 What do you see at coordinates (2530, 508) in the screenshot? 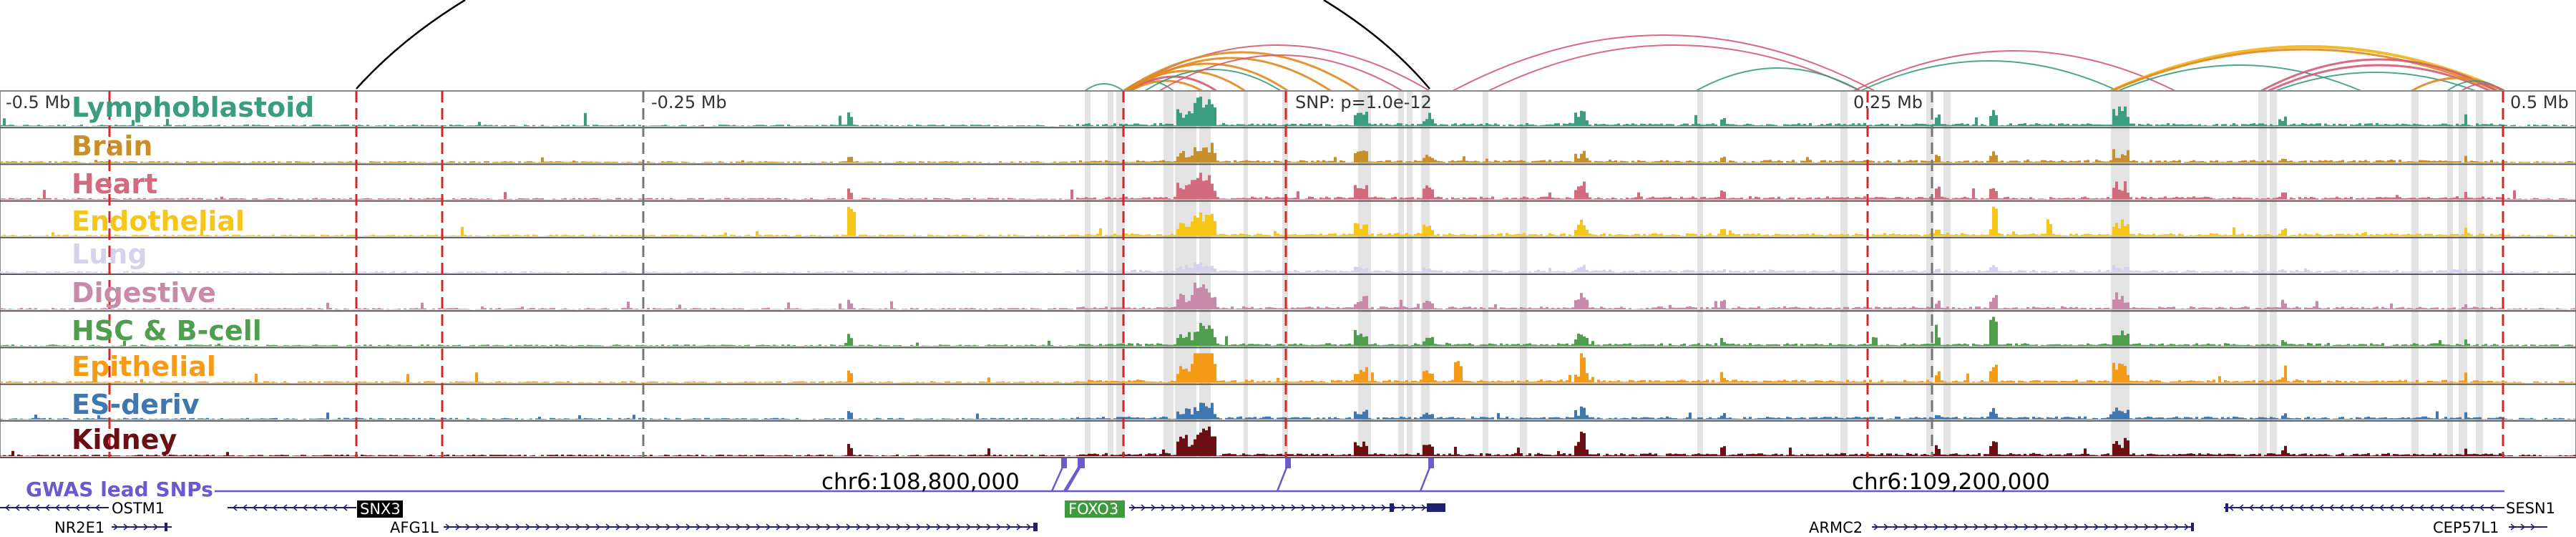
I see `gene-label-sesn1: SESN1` at bounding box center [2530, 508].